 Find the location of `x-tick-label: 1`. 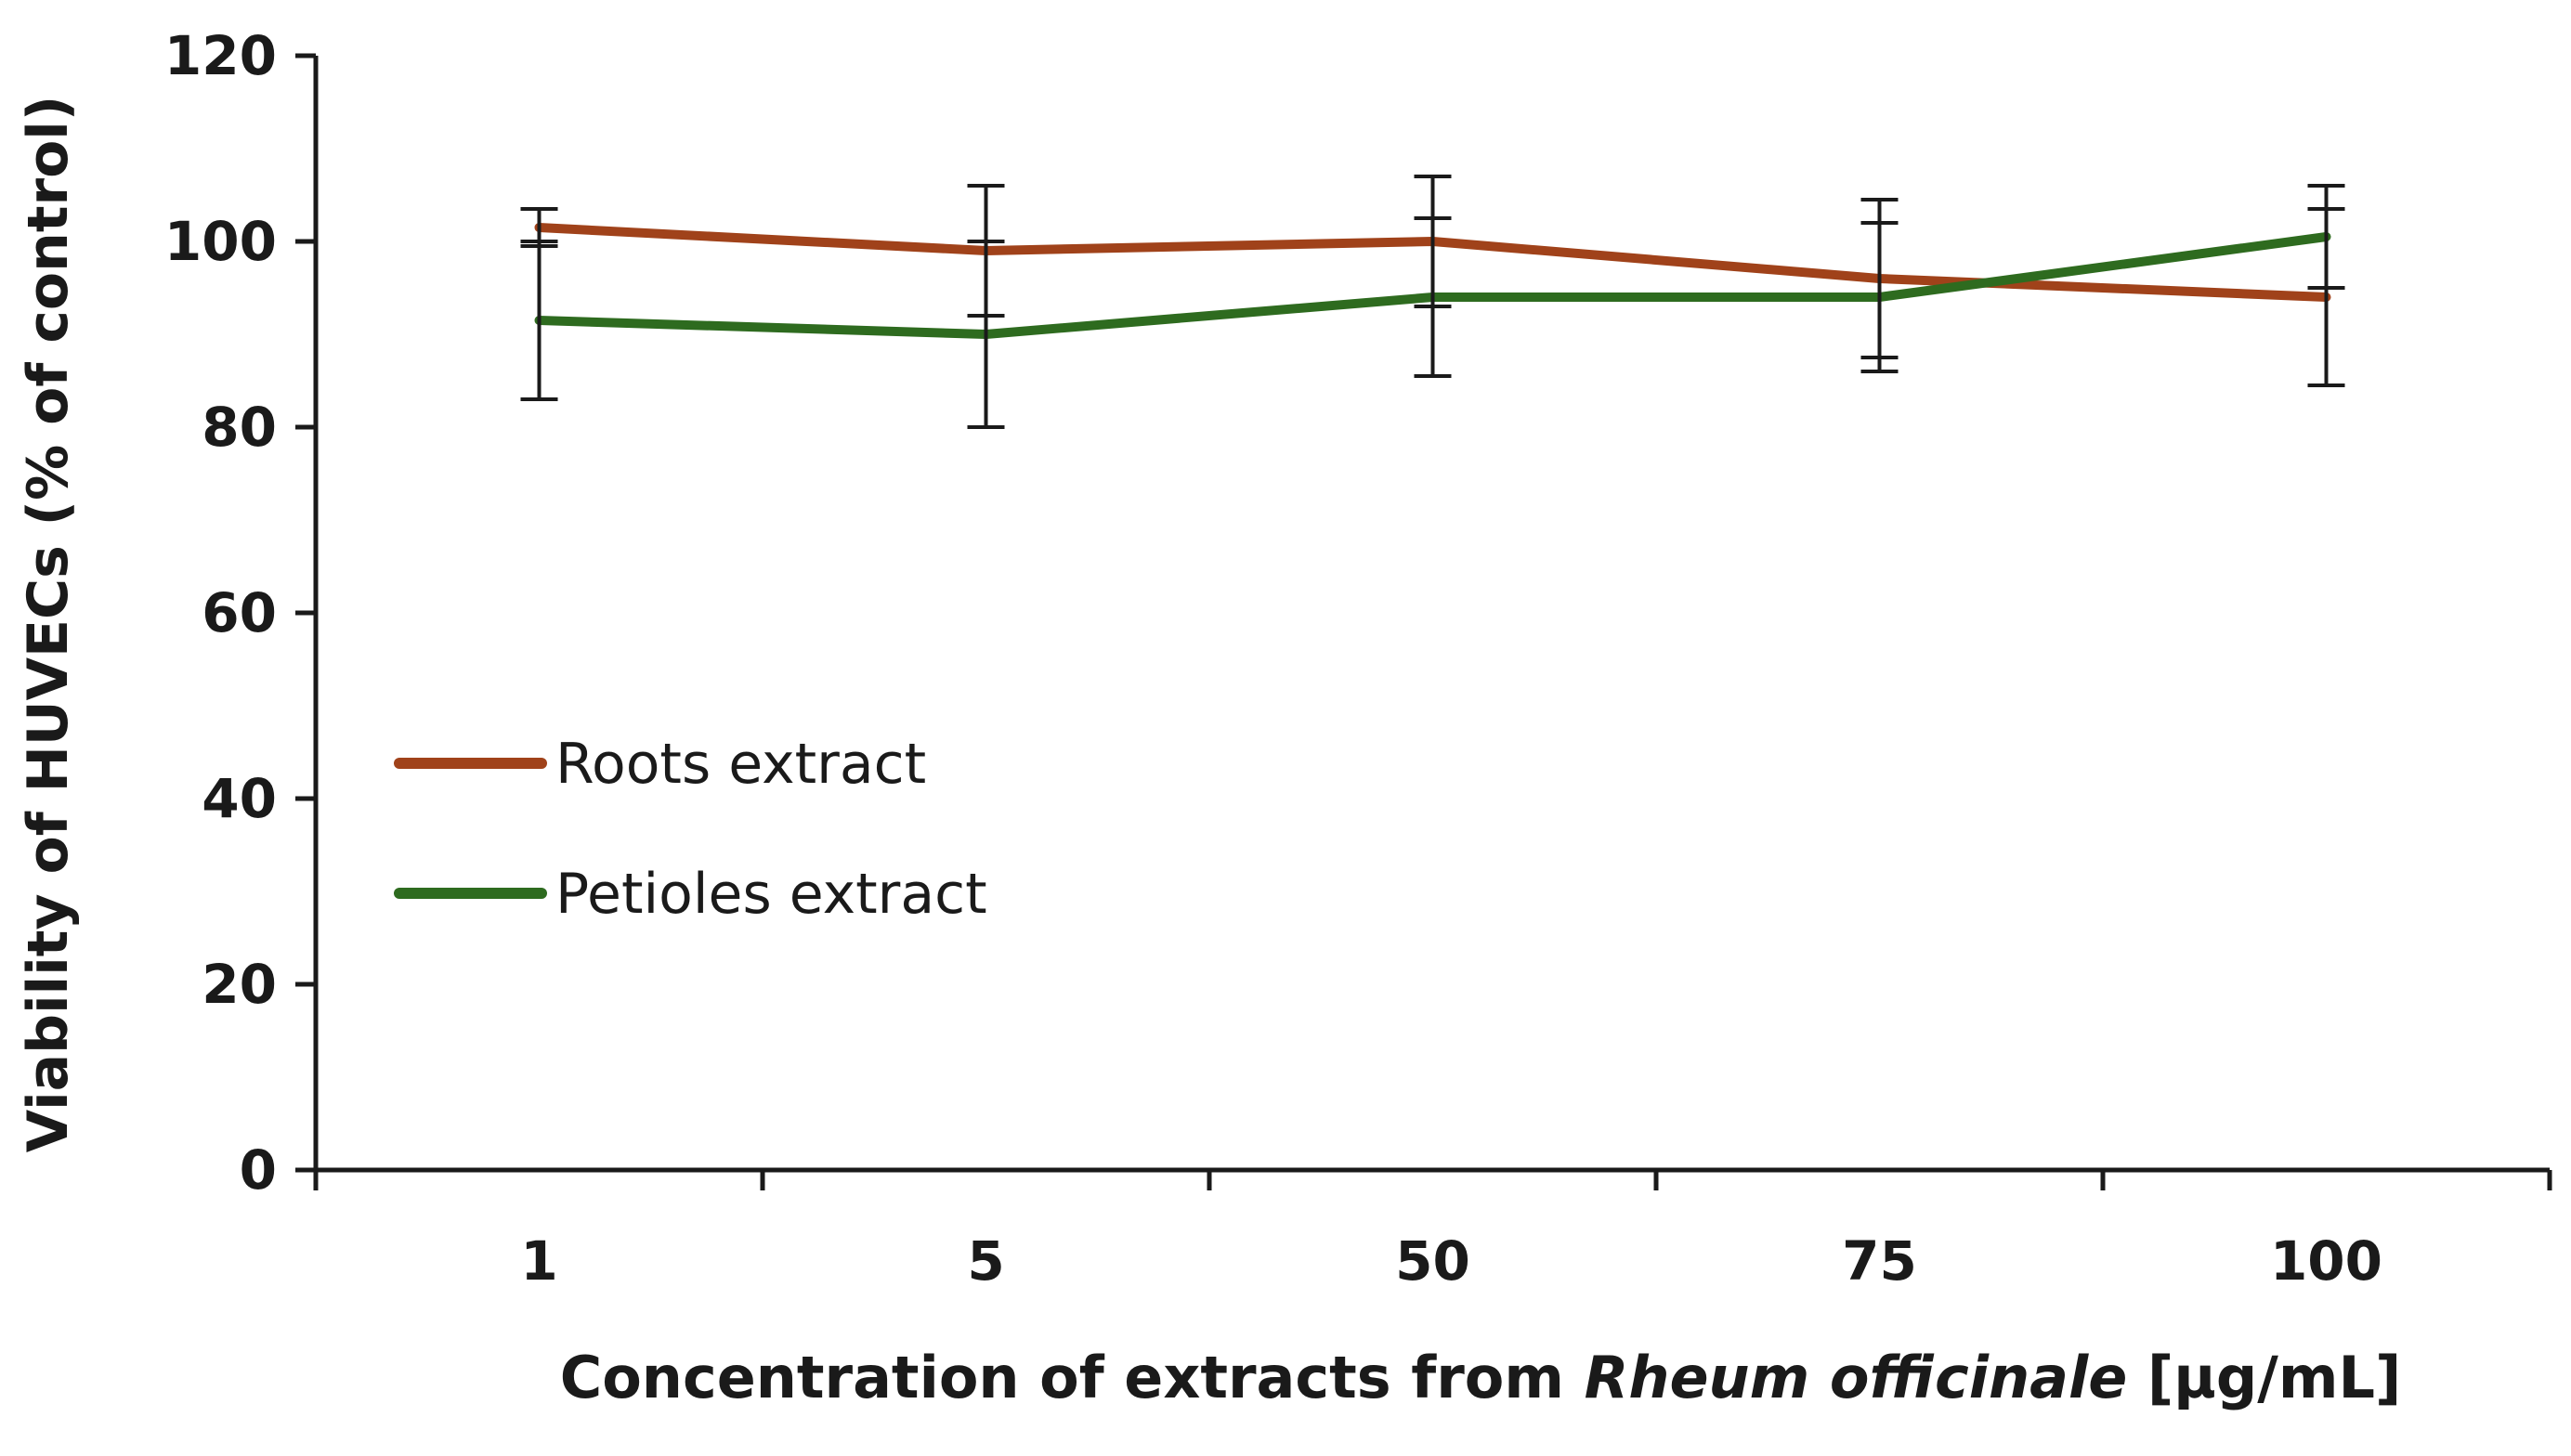

x-tick-label: 1 is located at coordinates (538, 1261).